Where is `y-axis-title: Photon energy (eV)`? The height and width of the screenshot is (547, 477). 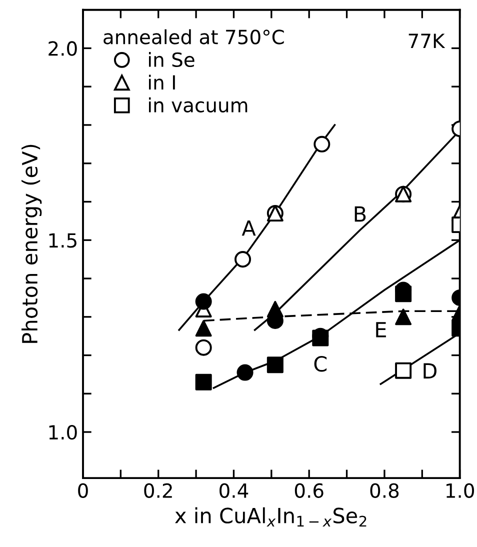 y-axis-title: Photon energy (eV) is located at coordinates (31, 243).